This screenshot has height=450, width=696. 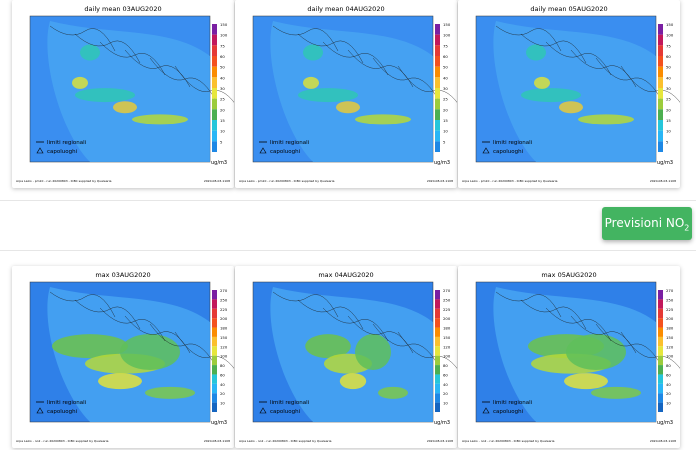 What do you see at coordinates (222, 99) in the screenshot?
I see `colorbar-tick-label: 25` at bounding box center [222, 99].